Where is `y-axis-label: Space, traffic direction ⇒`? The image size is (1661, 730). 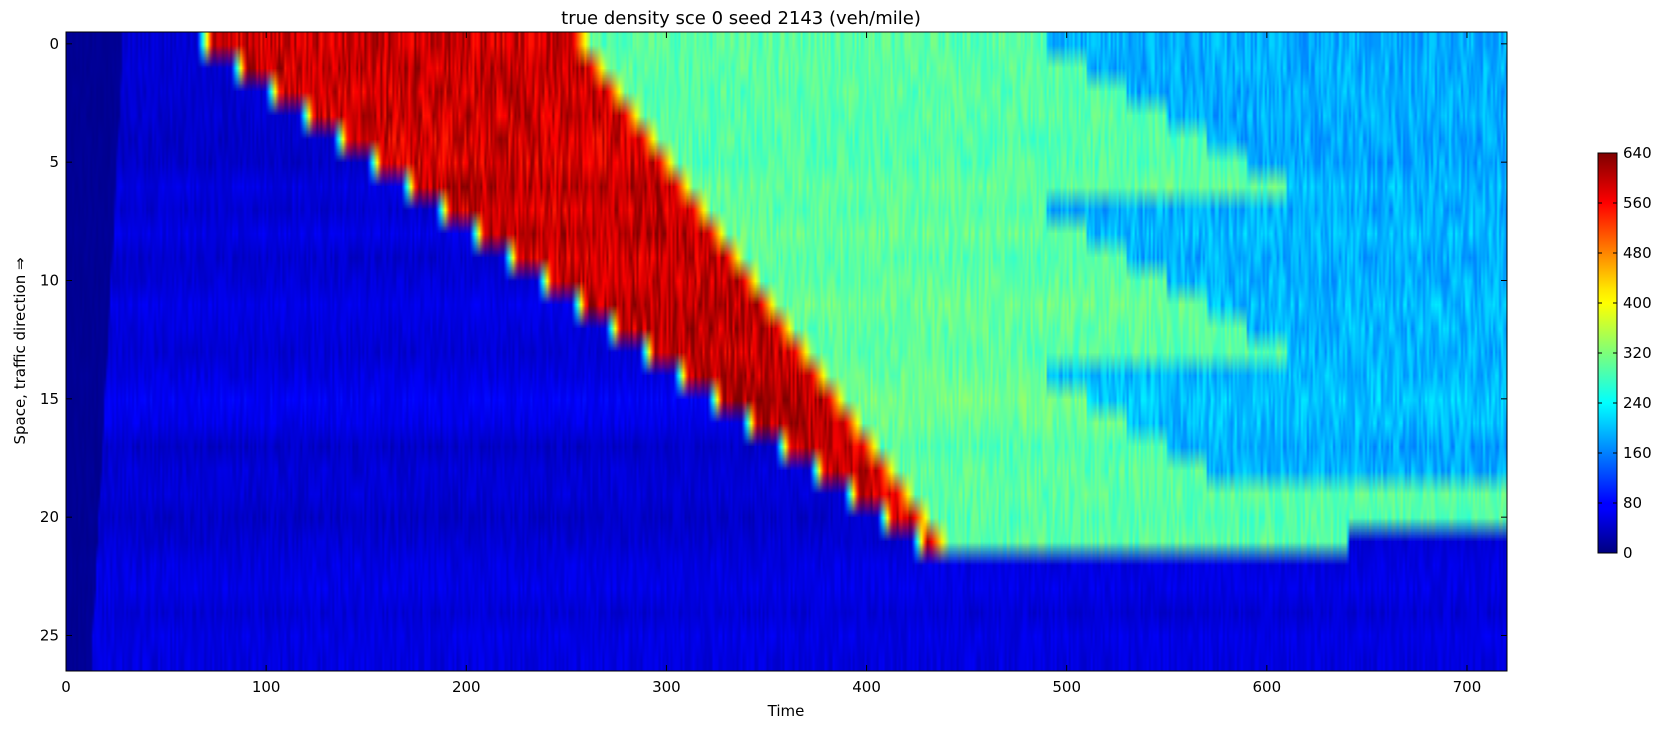 y-axis-label: Space, traffic direction ⇒ is located at coordinates (20, 350).